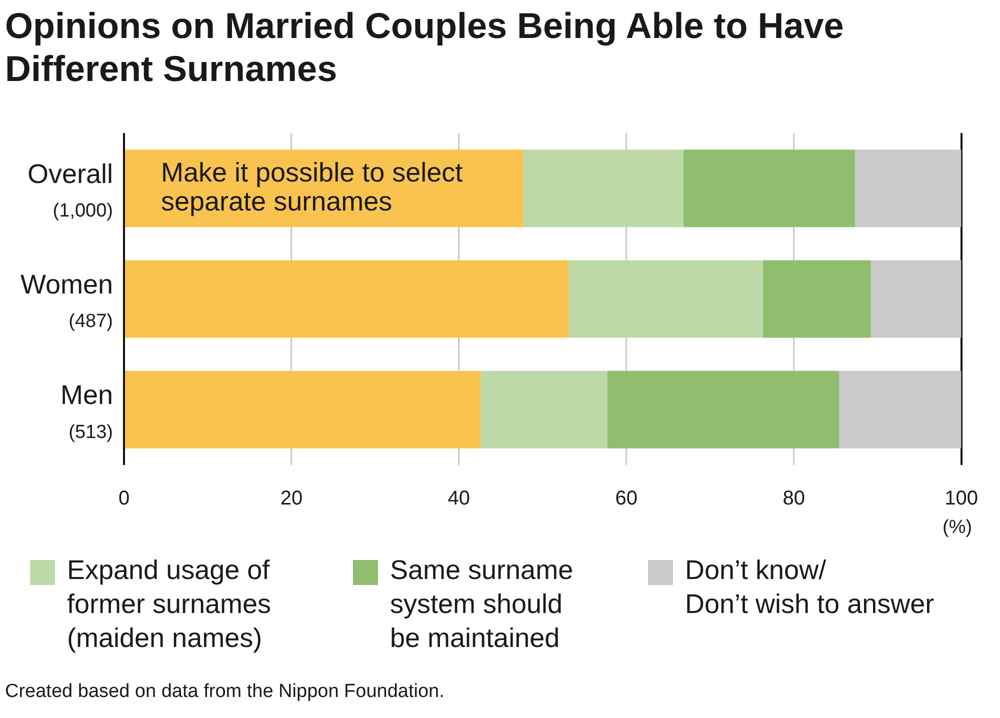 The height and width of the screenshot is (718, 1000). What do you see at coordinates (224, 692) in the screenshot?
I see `text: Created based on data from the Nippon Foundation.` at bounding box center [224, 692].